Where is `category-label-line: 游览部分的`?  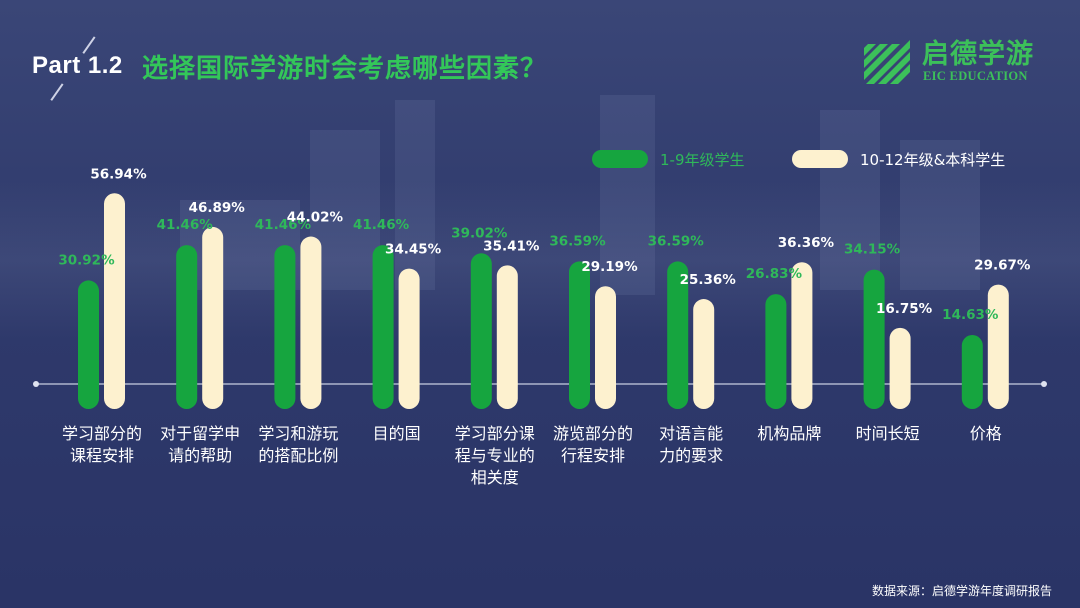
category-label-line: 游览部分的 is located at coordinates (592, 433).